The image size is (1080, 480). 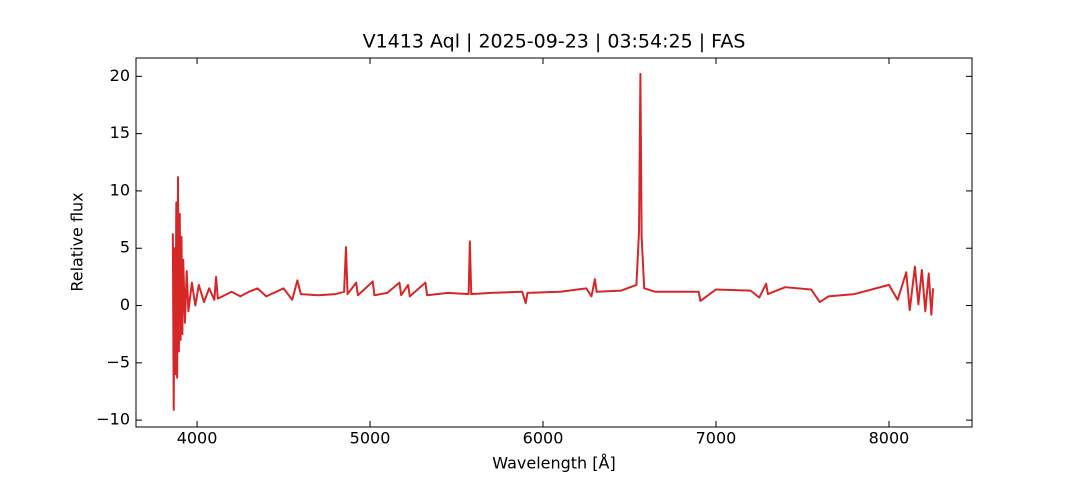 I want to click on x-tick-label: 6000, so click(x=543, y=438).